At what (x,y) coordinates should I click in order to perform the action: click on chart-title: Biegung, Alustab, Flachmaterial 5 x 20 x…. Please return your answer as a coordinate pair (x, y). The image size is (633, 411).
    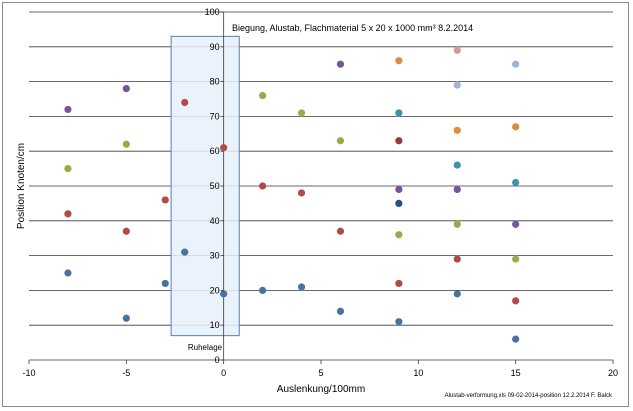
    Looking at the image, I should click on (352, 28).